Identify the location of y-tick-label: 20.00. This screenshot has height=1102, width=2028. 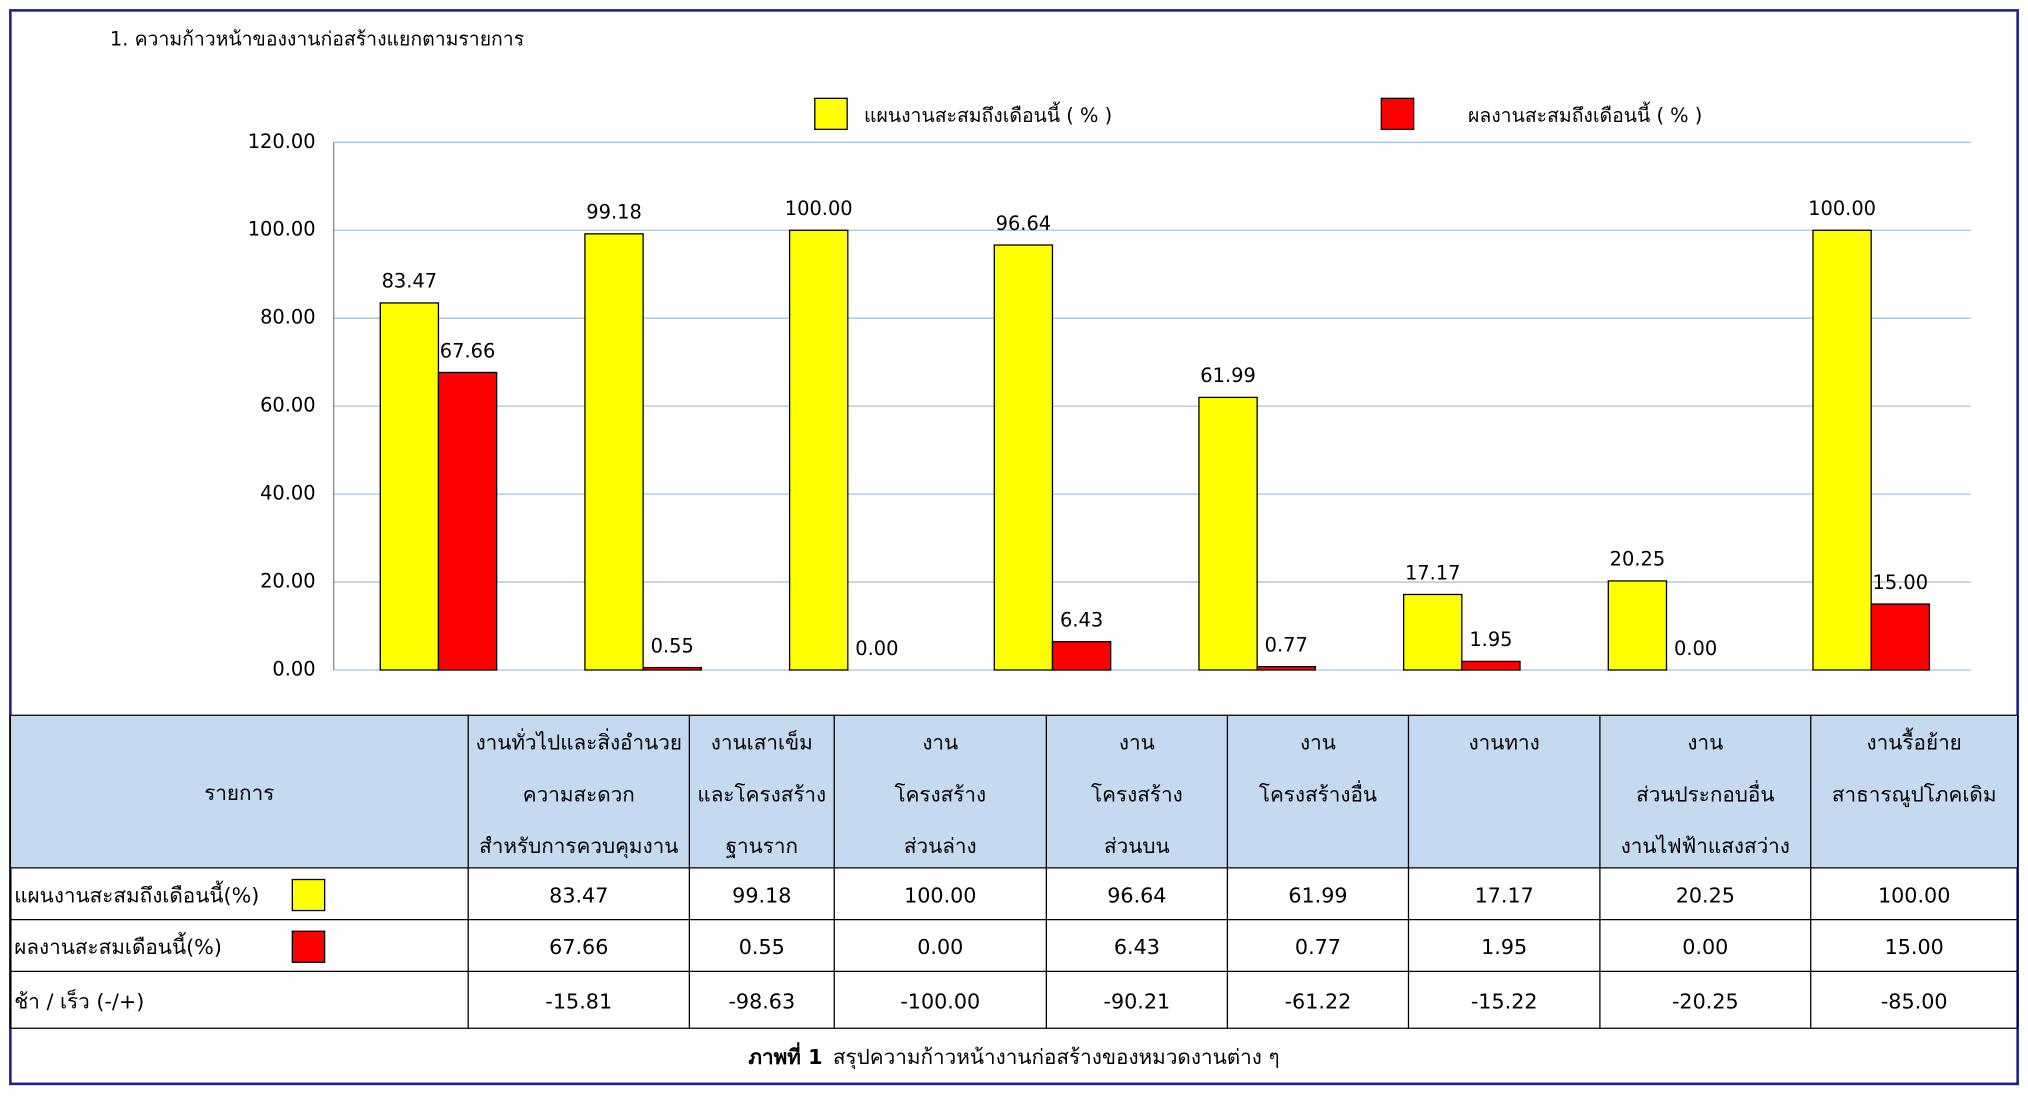
(288, 581).